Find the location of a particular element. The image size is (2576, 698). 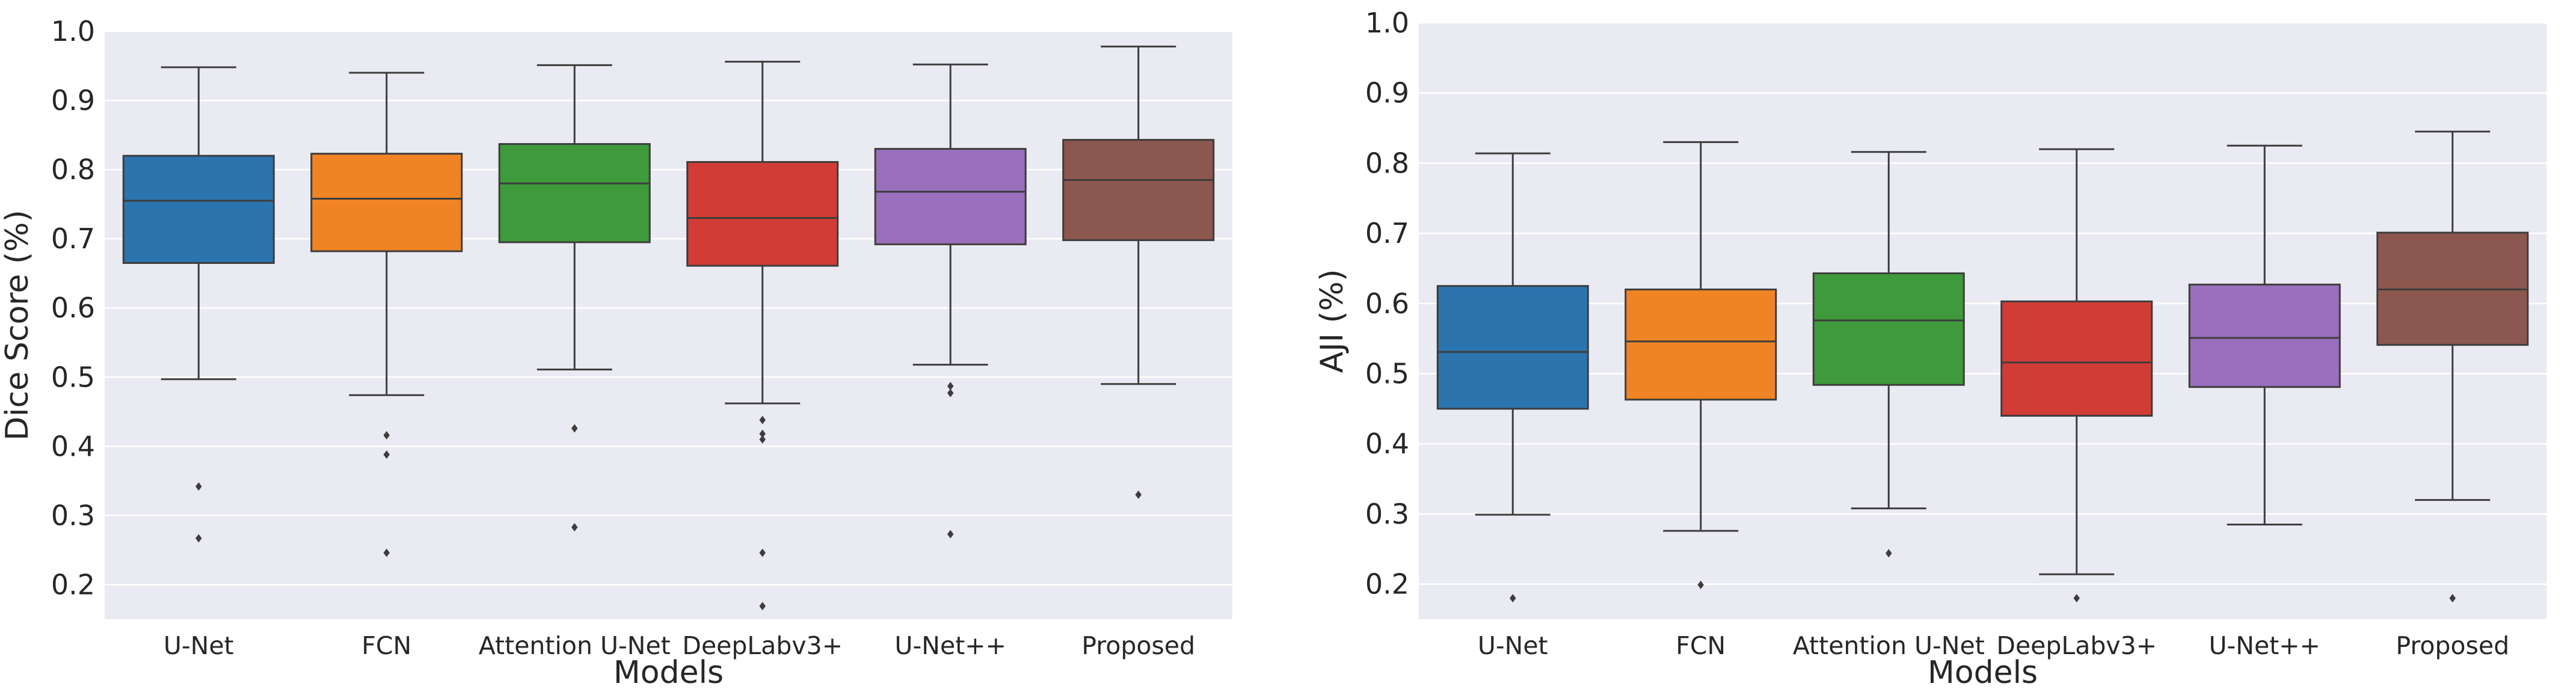

aji-xtick-label: U-Net is located at coordinates (1513, 645).